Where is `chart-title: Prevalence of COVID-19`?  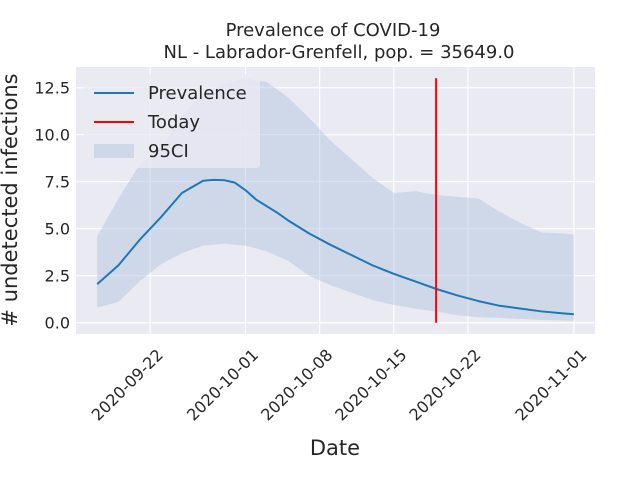
chart-title: Prevalence of COVID-19 is located at coordinates (333, 30).